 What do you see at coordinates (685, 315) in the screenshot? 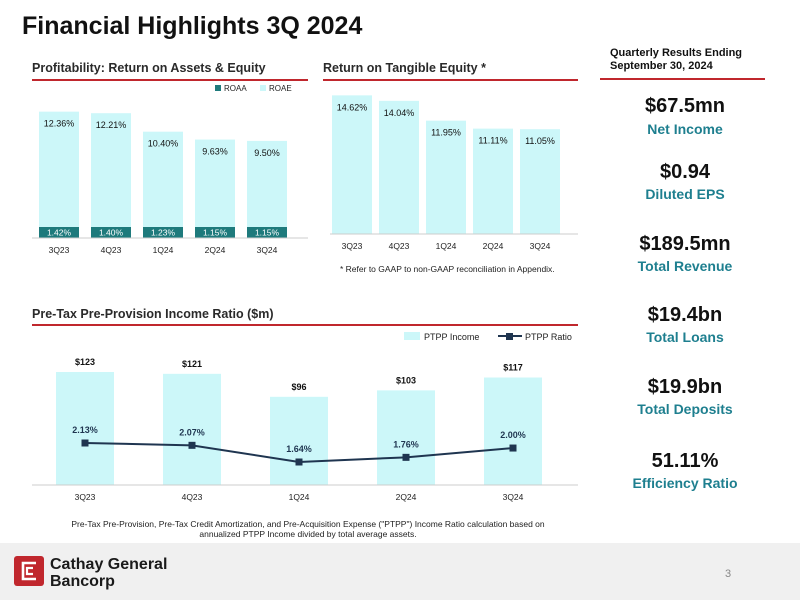
I see `kpi-total-loans-value: $19.4bn` at bounding box center [685, 315].